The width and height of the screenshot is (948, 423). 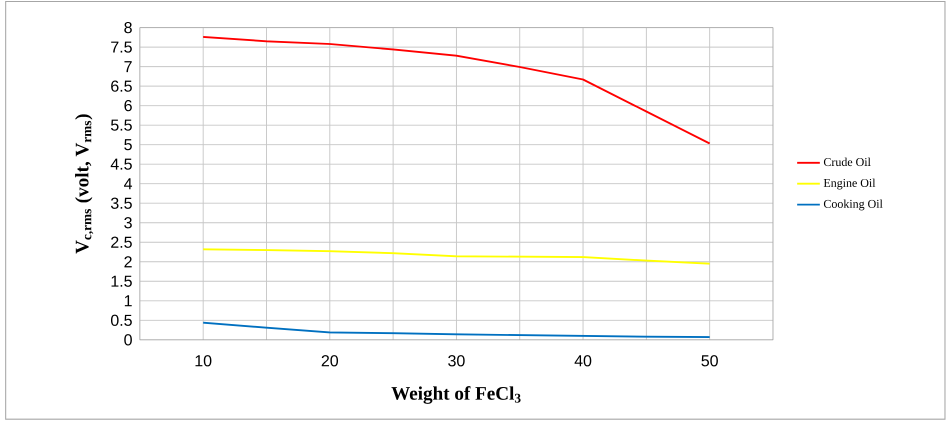 What do you see at coordinates (456, 90) in the screenshot?
I see `line-series` at bounding box center [456, 90].